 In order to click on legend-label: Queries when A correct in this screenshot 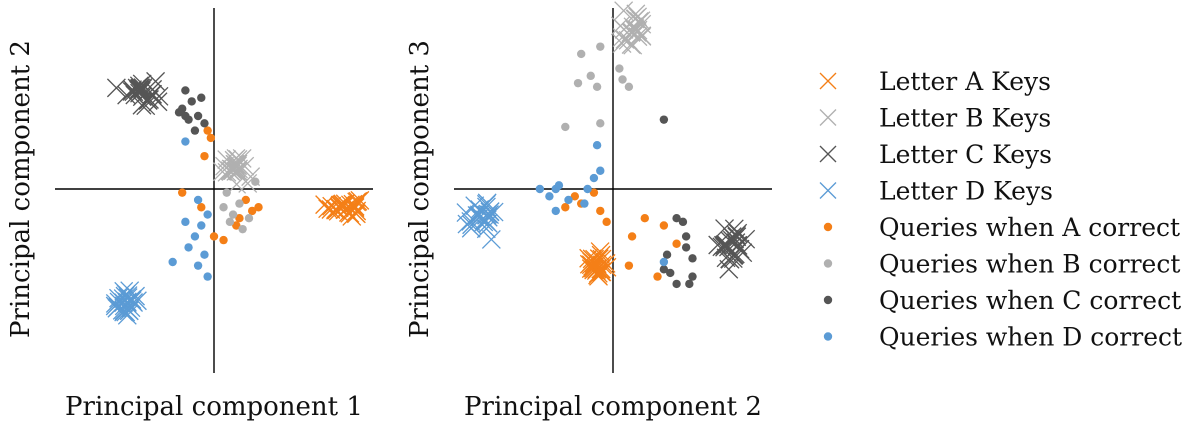, I will do `click(1029, 227)`.